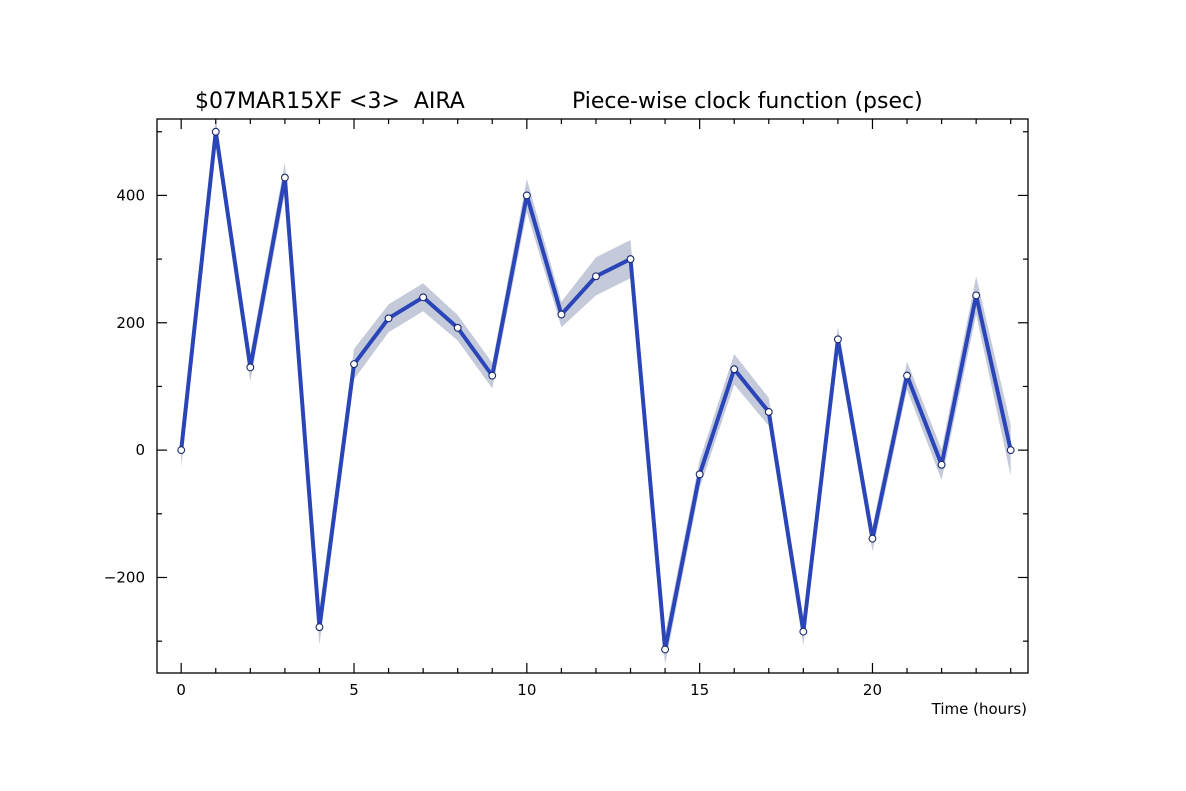 This screenshot has width=1186, height=791. What do you see at coordinates (130, 195) in the screenshot?
I see `y-tick-label: 400` at bounding box center [130, 195].